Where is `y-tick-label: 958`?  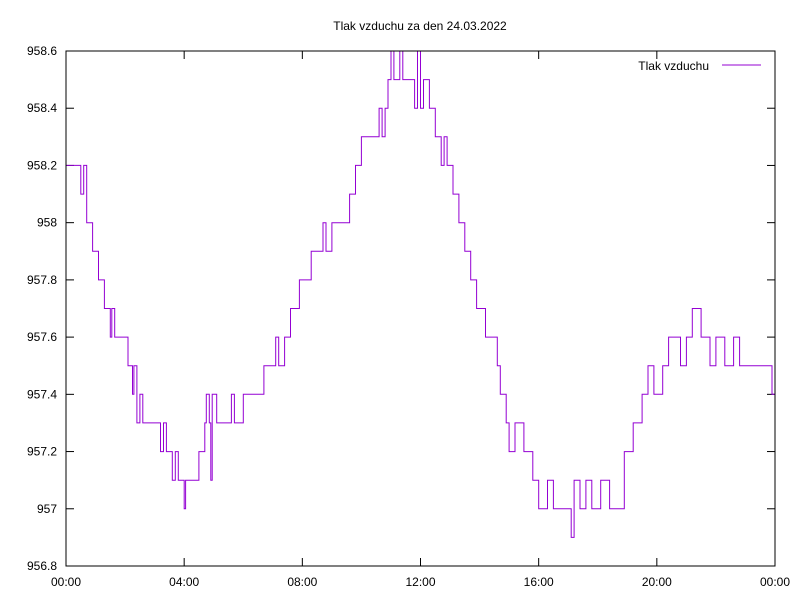 y-tick-label: 958 is located at coordinates (47, 223).